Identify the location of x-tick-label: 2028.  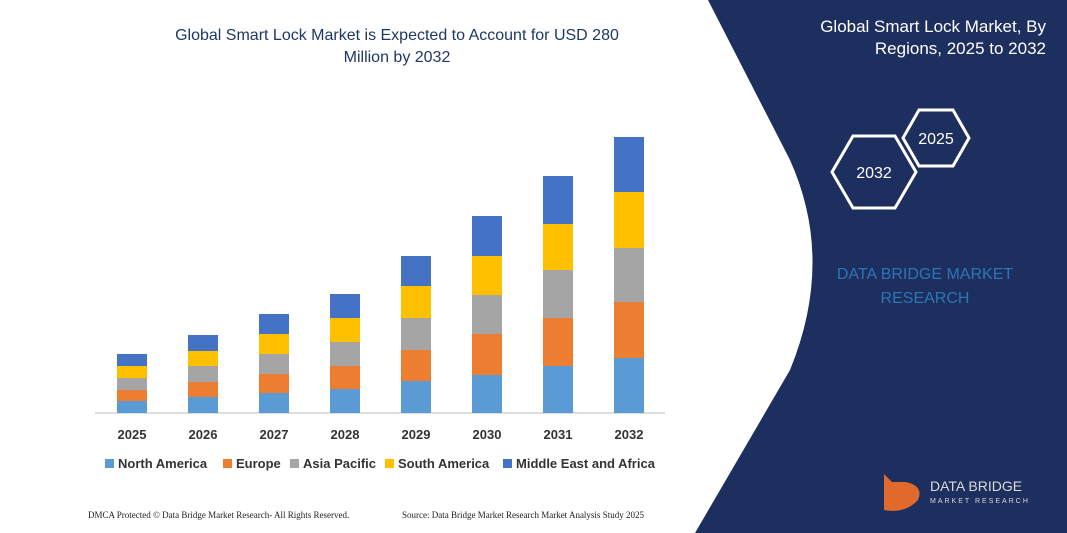
(345, 434).